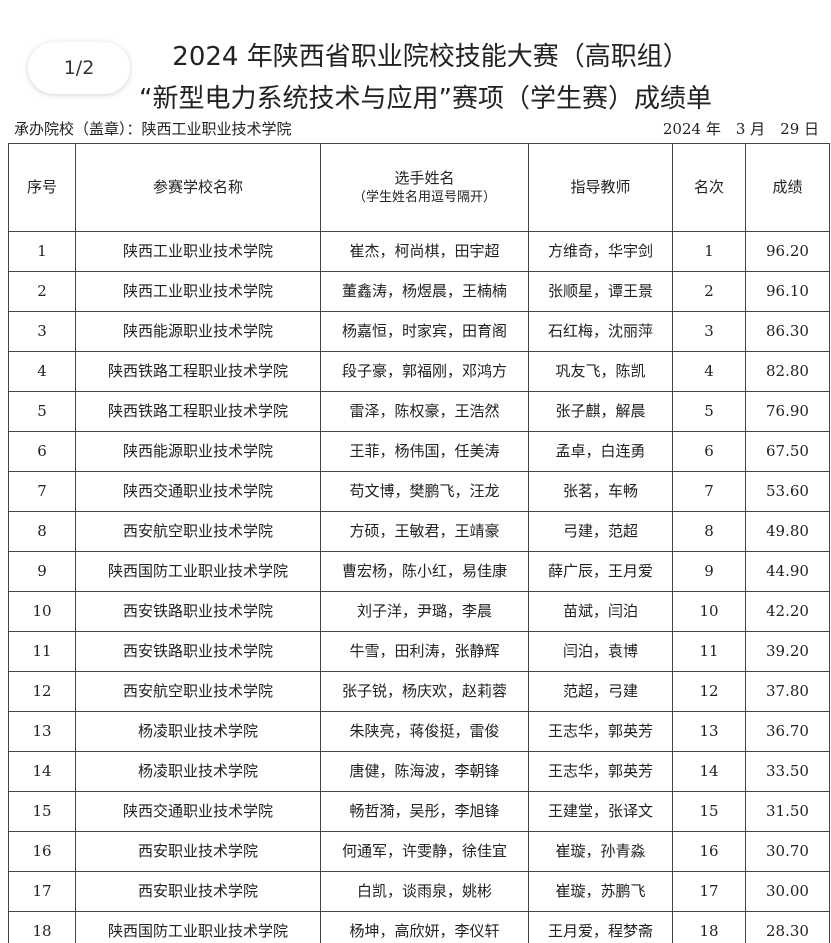 This screenshot has height=943, width=831. What do you see at coordinates (787, 251) in the screenshot?
I see `table-cell: 96.20` at bounding box center [787, 251].